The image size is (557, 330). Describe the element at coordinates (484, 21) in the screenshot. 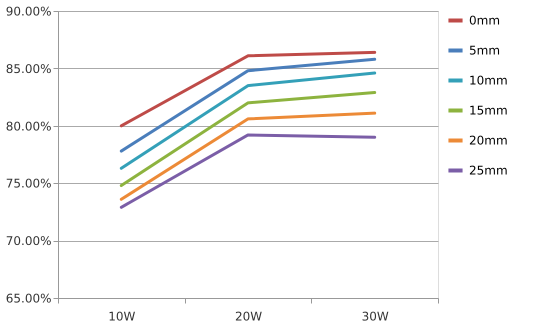

I see `legend-label: 0mm` at that location.